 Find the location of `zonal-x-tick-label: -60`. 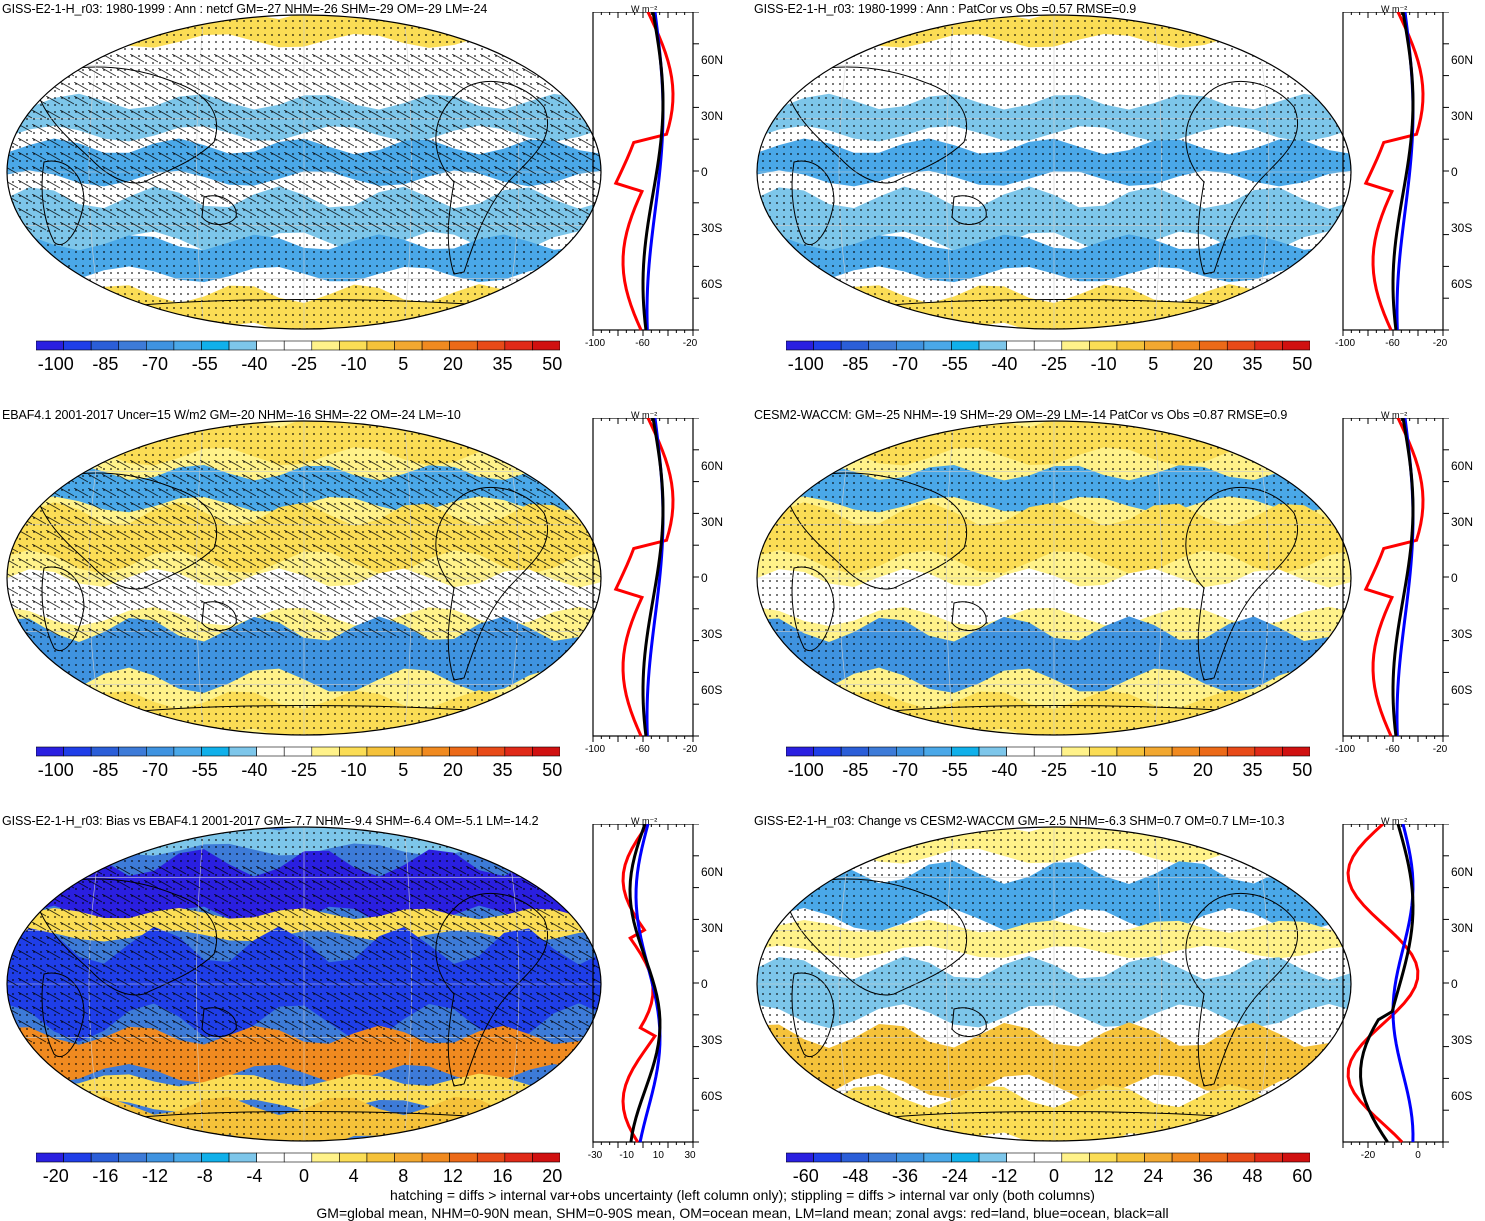

zonal-x-tick-label: -60 is located at coordinates (1392, 749).